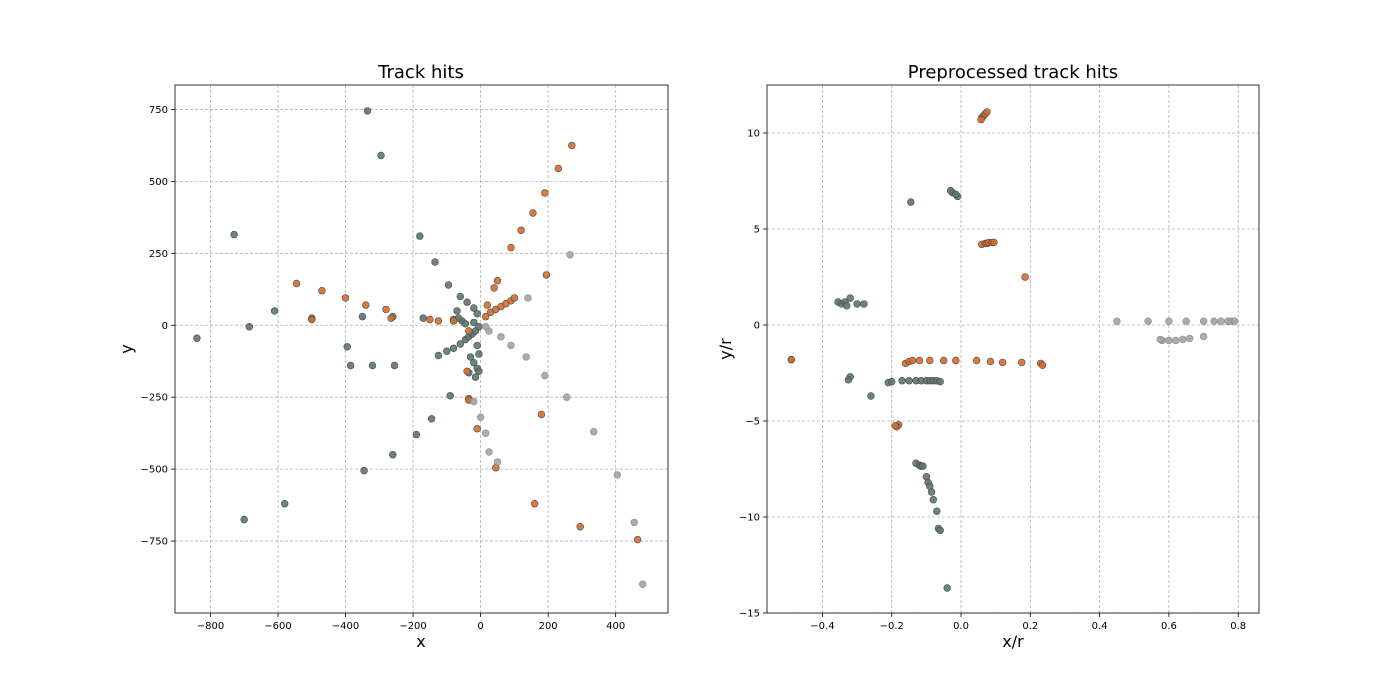  Describe the element at coordinates (165, 326) in the screenshot. I see `y-tick-label: 0` at that location.